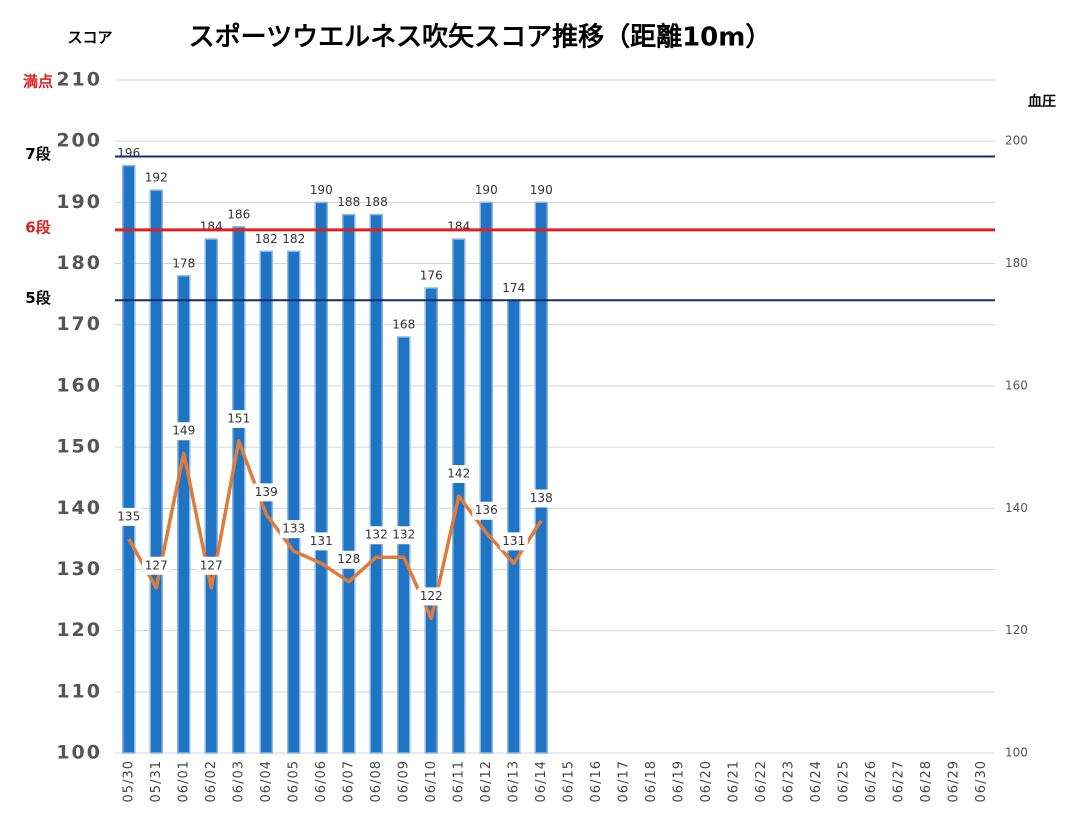  Describe the element at coordinates (871, 781) in the screenshot. I see `x-tick-label: 06/26` at that location.